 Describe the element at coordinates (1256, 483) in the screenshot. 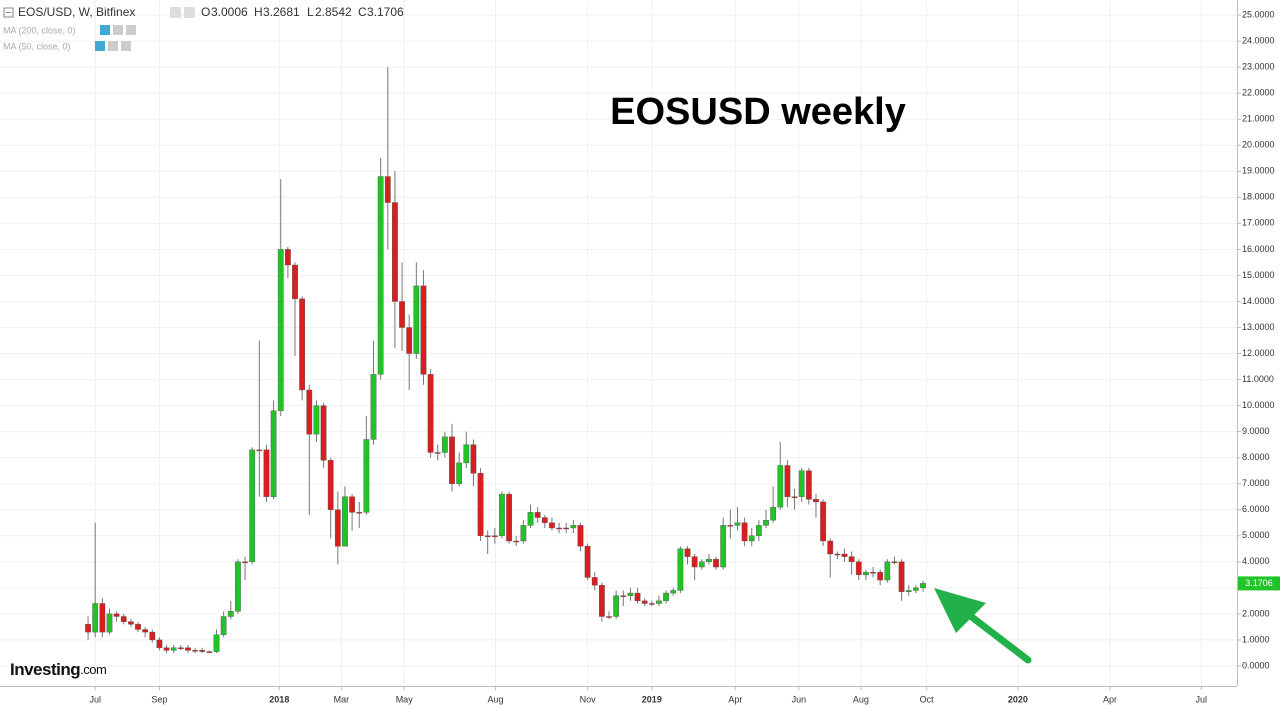

I see `y-tick-label: 7.0000` at that location.